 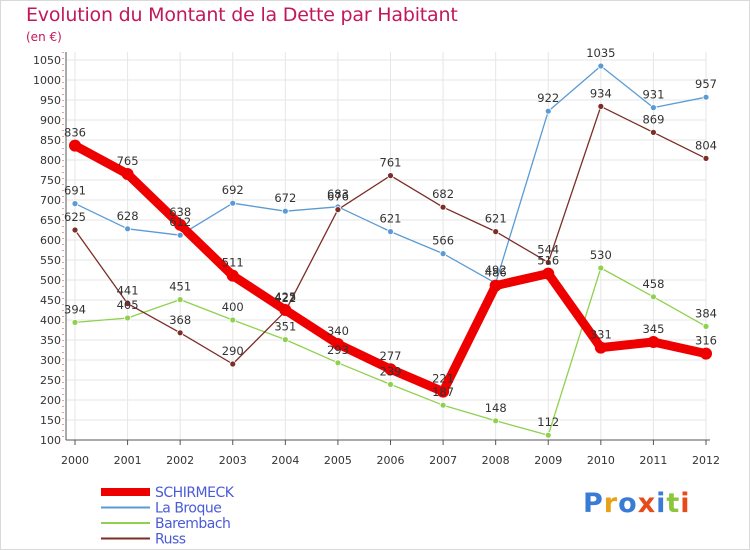 What do you see at coordinates (233, 460) in the screenshot?
I see `x-tick-label: 2003` at bounding box center [233, 460].